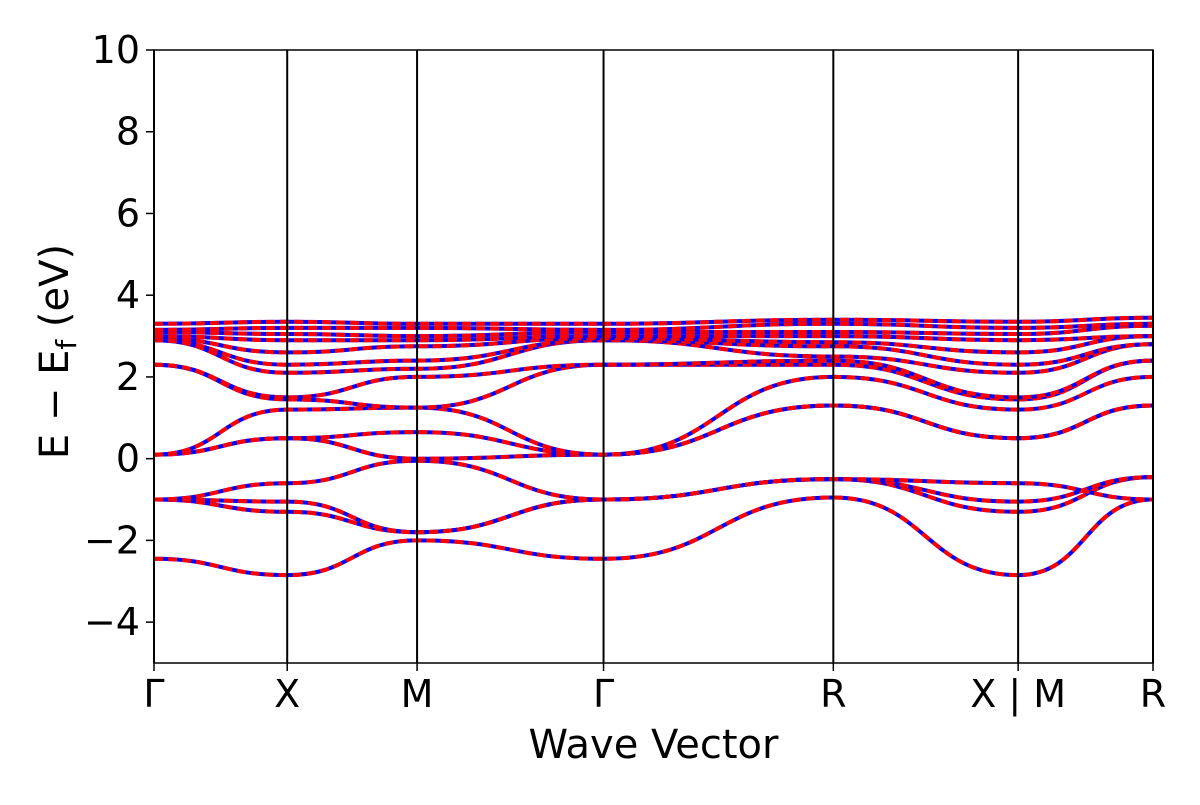 Image resolution: width=1200 pixels, height=805 pixels. I want to click on y-tick-label: −4, so click(112, 622).